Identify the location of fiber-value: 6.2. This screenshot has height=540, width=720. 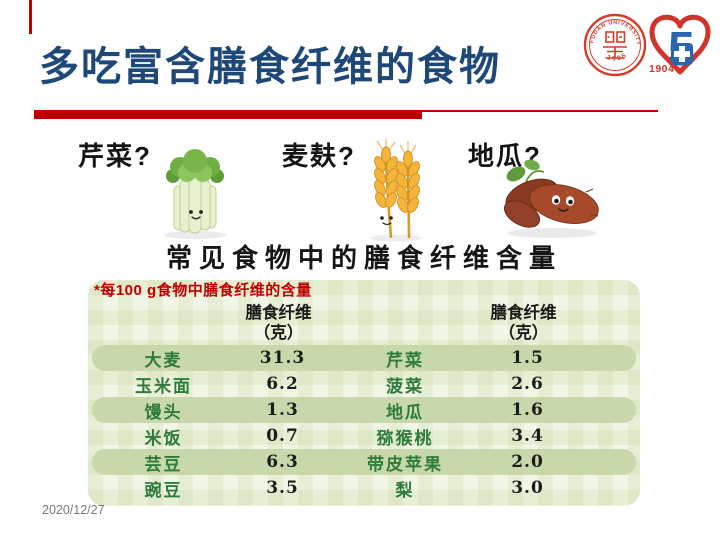
(282, 384).